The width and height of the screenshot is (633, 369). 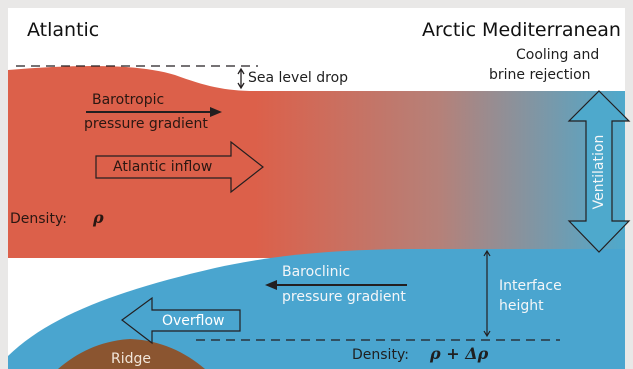 I want to click on atlantic-title: Atlantic, so click(x=63, y=30).